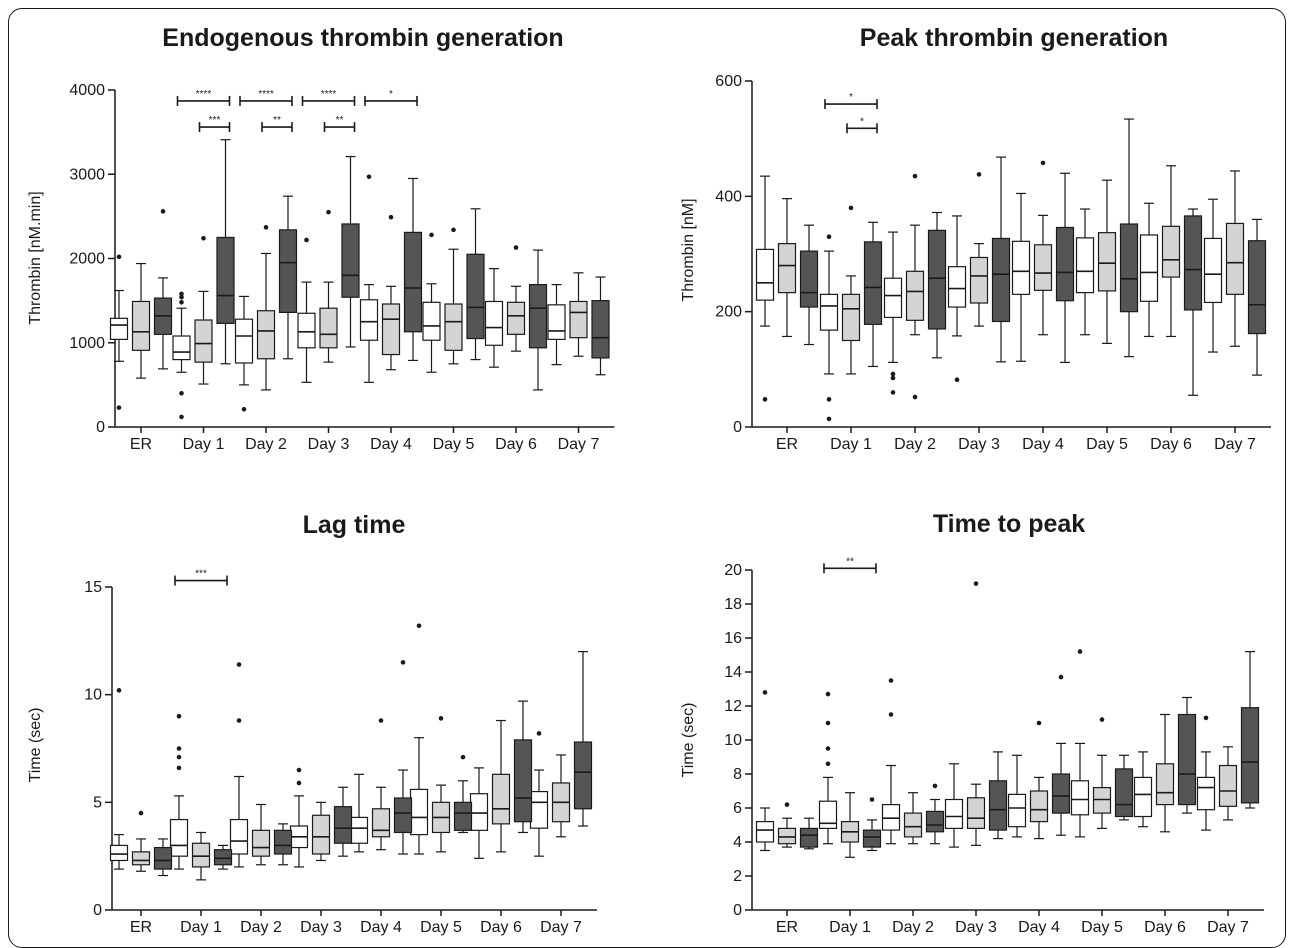 The image size is (1290, 948). I want to click on chart-title: Peak thrombin generation, so click(1014, 38).